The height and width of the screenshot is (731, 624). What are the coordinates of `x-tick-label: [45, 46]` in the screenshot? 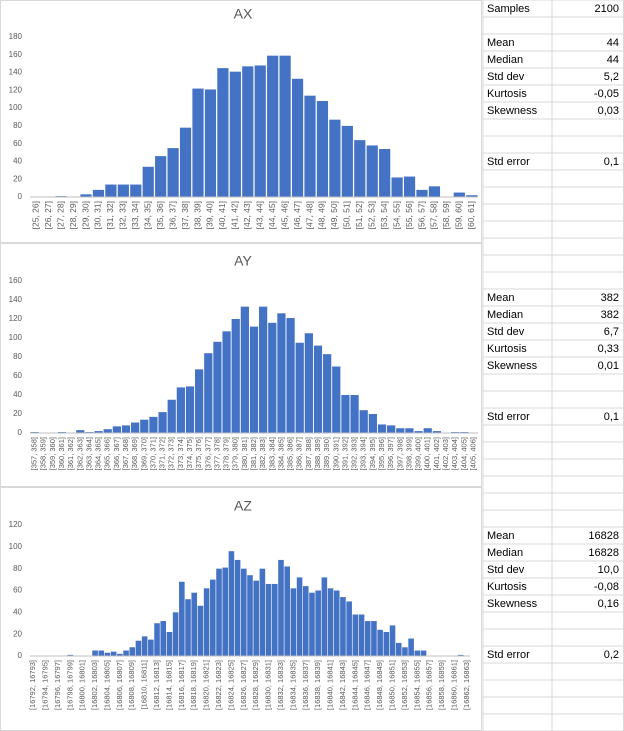 It's located at (284, 215).